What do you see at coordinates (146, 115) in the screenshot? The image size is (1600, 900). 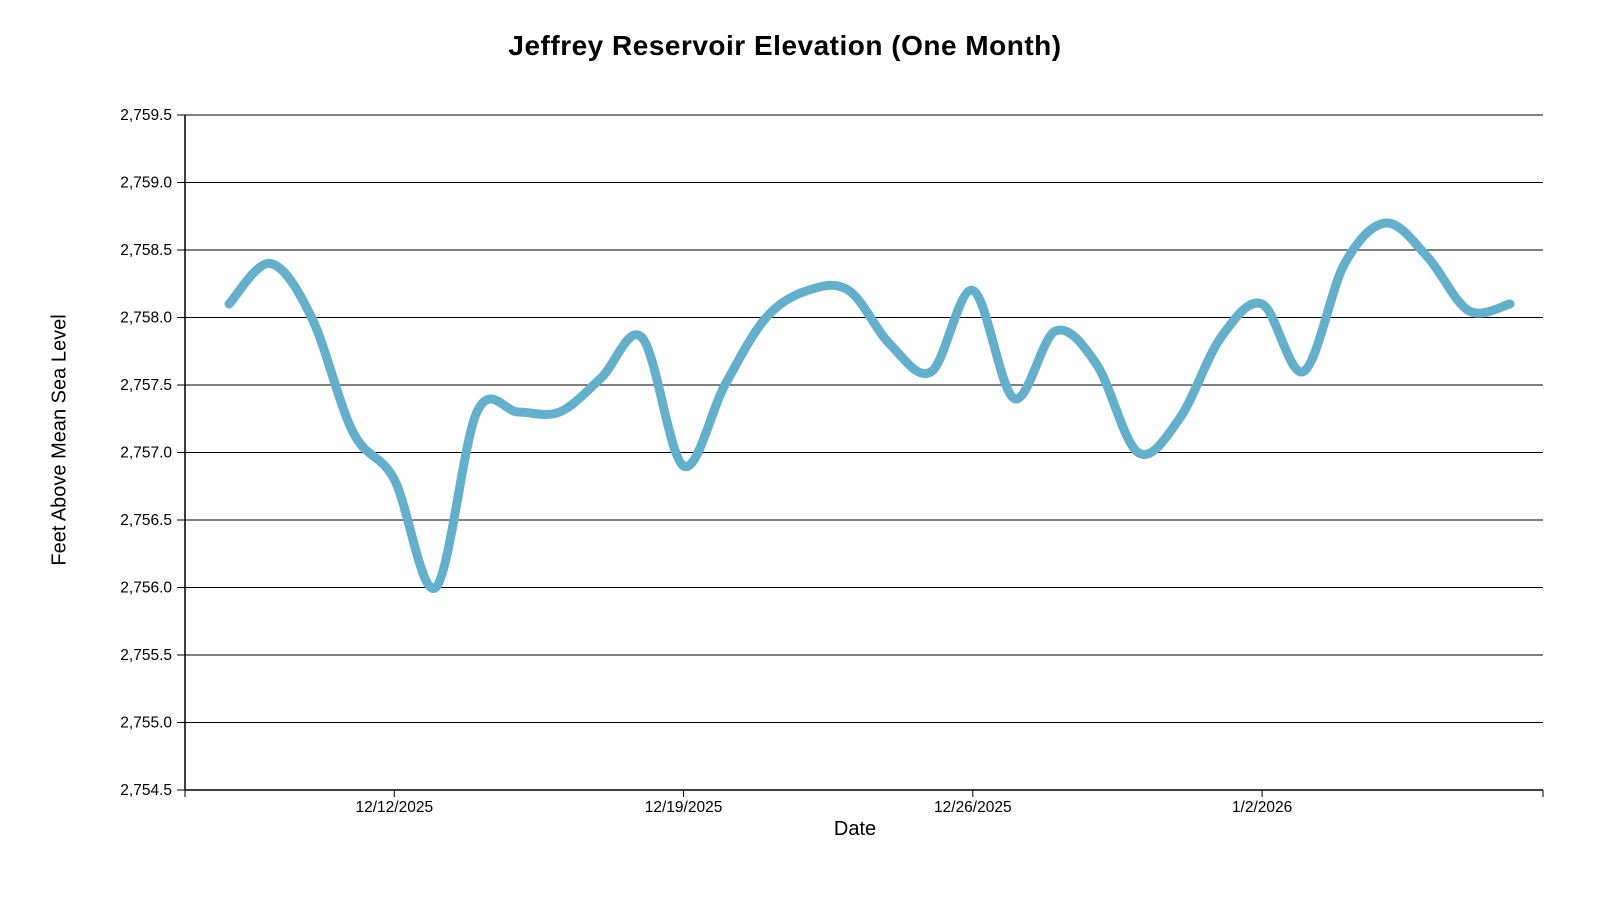 I see `y-tick-label: 2,759.5` at bounding box center [146, 115].